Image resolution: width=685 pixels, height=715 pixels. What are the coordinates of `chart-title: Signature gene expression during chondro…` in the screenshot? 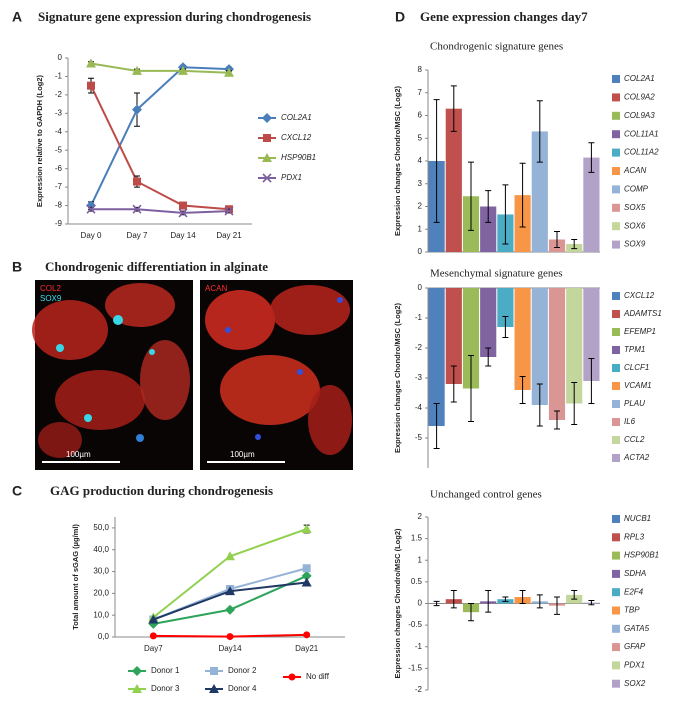 It's located at (174, 16).